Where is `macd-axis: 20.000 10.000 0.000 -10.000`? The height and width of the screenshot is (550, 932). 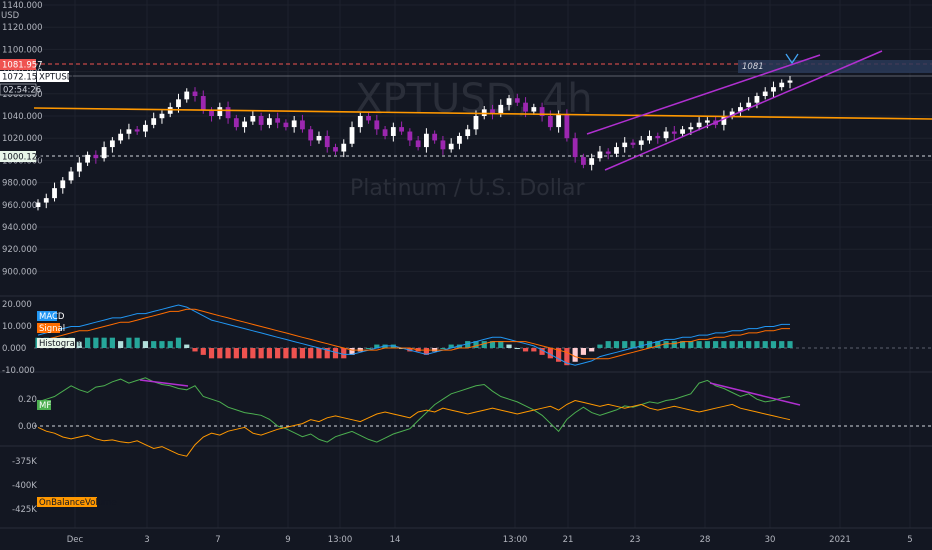
macd-axis: 20.000 10.000 0.000 -10.000 is located at coordinates (18, 338).